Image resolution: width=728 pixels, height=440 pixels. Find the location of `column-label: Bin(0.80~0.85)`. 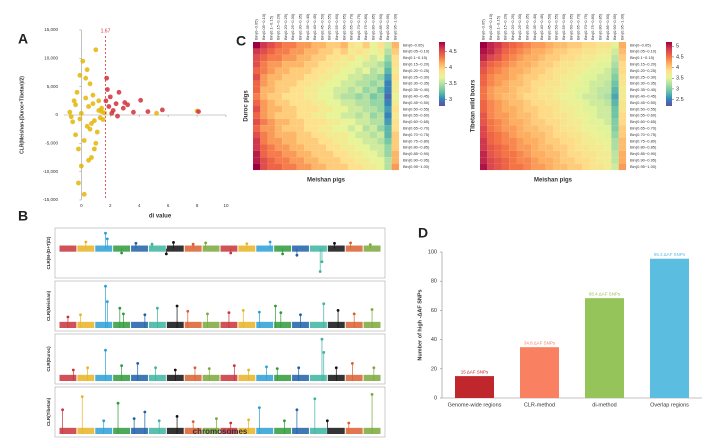

column-label: Bin(0.80~0.85) is located at coordinates (600, 26).